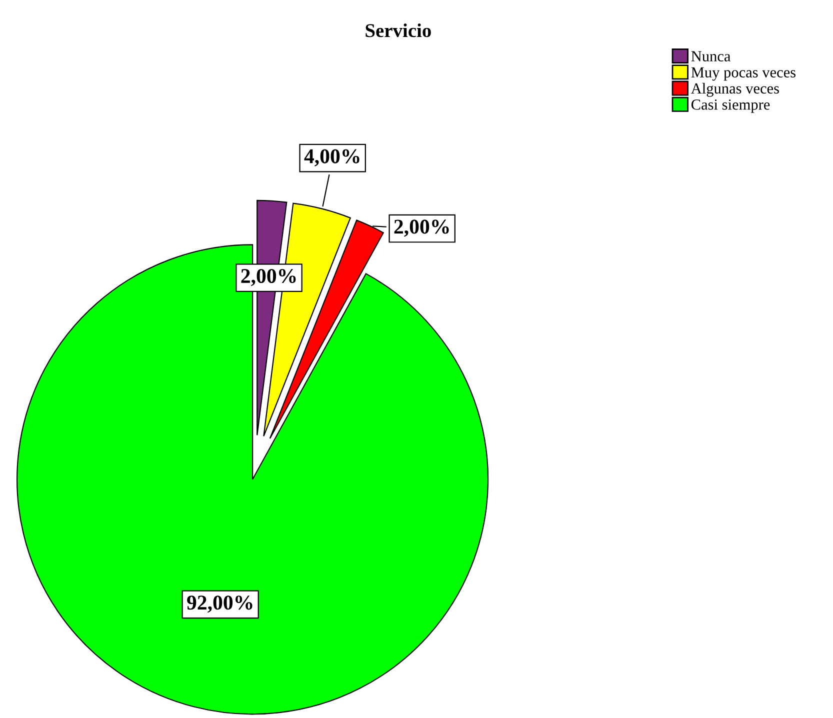 The height and width of the screenshot is (718, 833). What do you see at coordinates (711, 56) in the screenshot?
I see `legend-label: Nunca` at bounding box center [711, 56].